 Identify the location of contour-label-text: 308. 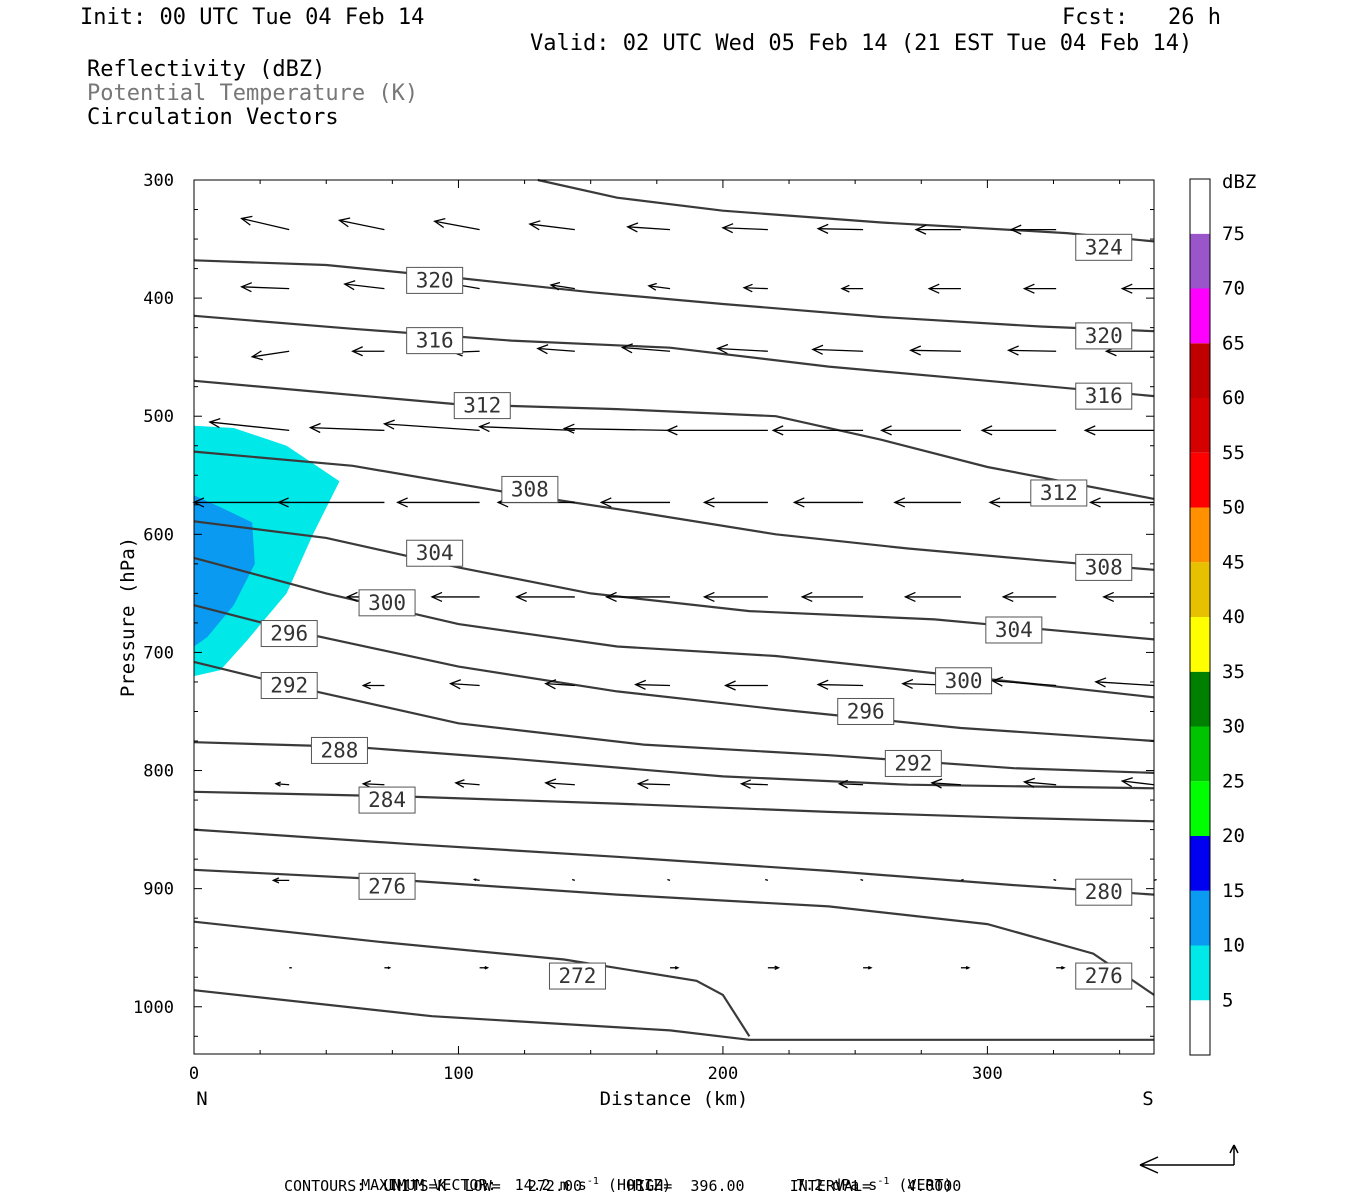
(530, 489).